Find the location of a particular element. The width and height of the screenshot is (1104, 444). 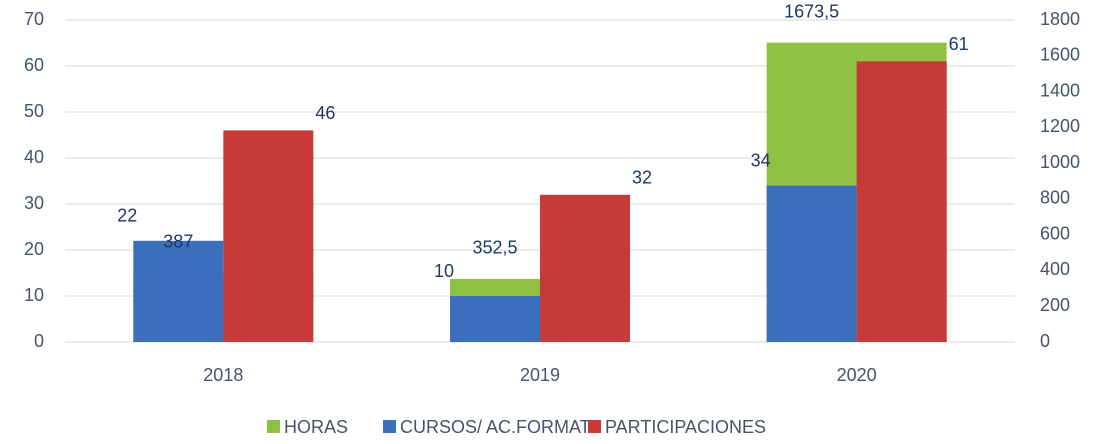

legend-label: CURSOS/ AC.FORMAT is located at coordinates (495, 427).